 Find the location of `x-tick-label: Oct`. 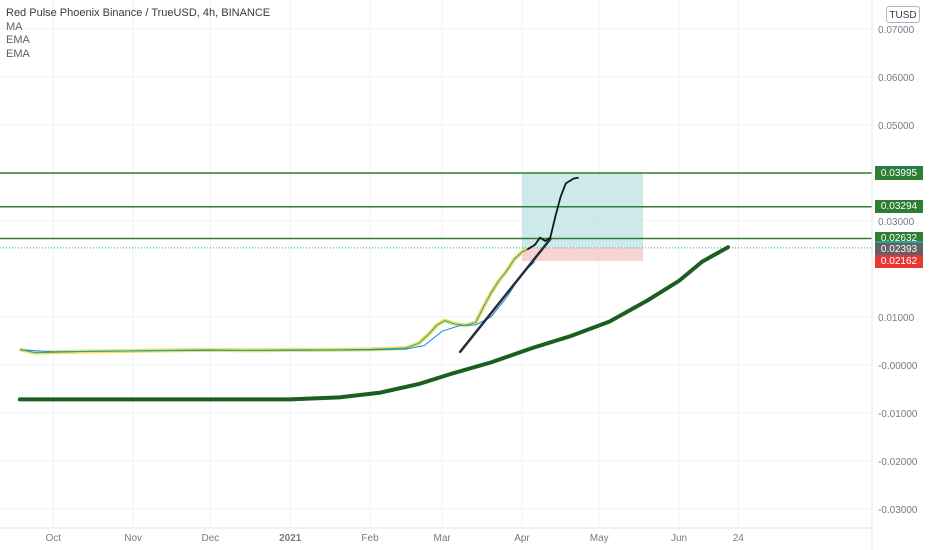

x-tick-label: Oct is located at coordinates (54, 538).